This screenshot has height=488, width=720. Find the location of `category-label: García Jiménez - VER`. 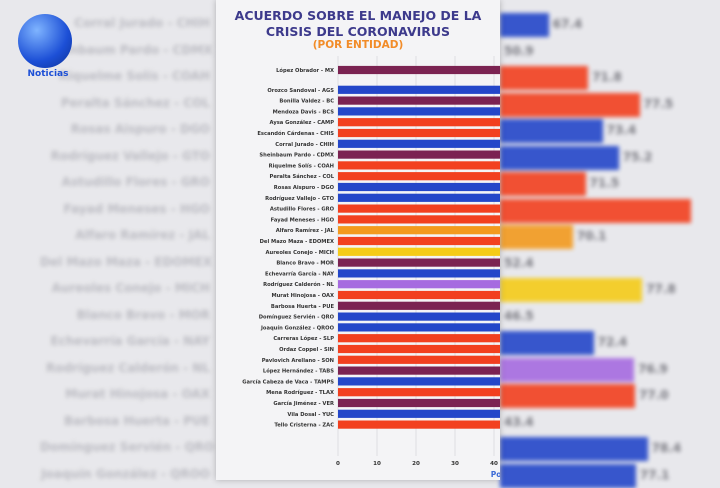

category-label: García Jiménez - VER is located at coordinates (303, 403).